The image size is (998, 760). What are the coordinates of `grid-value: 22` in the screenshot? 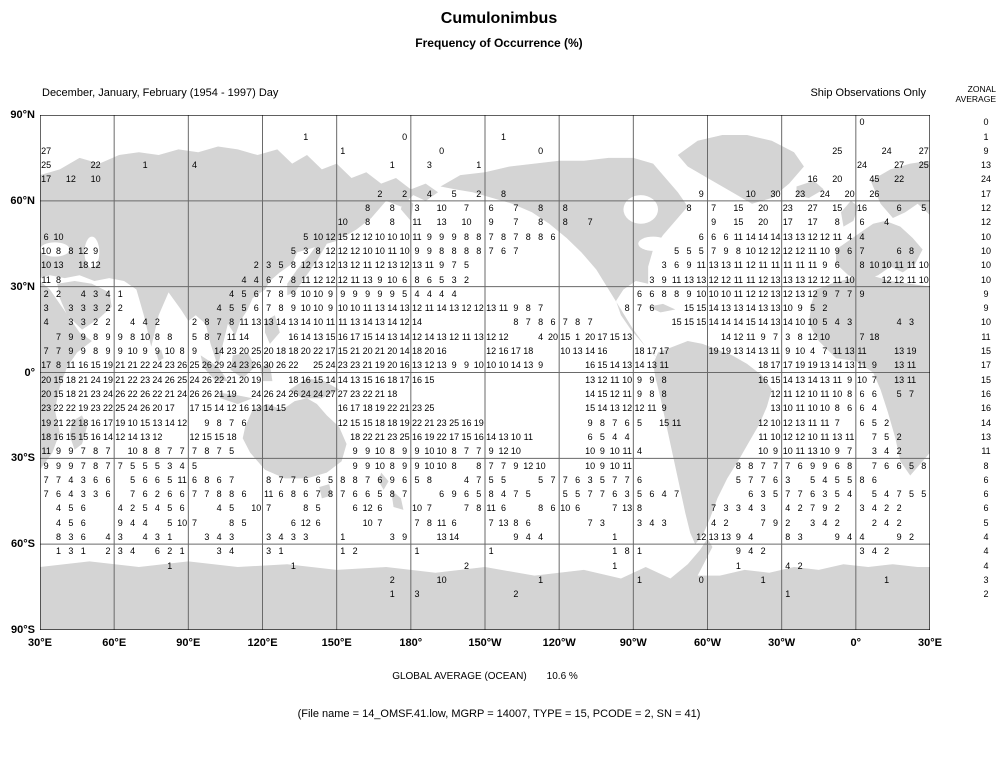 It's located at (899, 179).